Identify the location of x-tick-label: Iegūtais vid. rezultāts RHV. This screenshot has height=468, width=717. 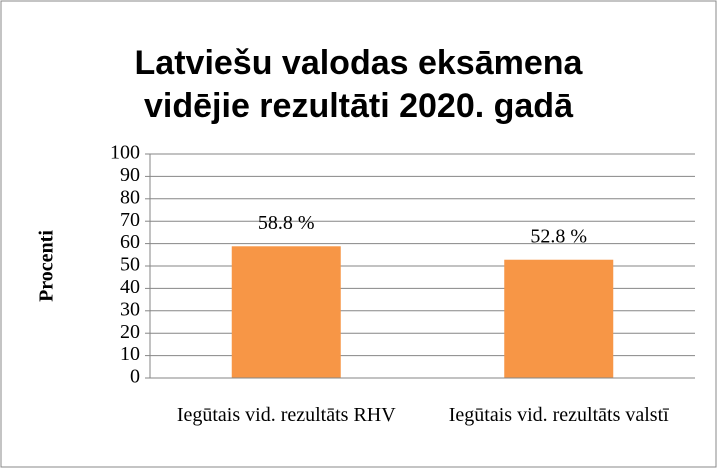
(286, 415).